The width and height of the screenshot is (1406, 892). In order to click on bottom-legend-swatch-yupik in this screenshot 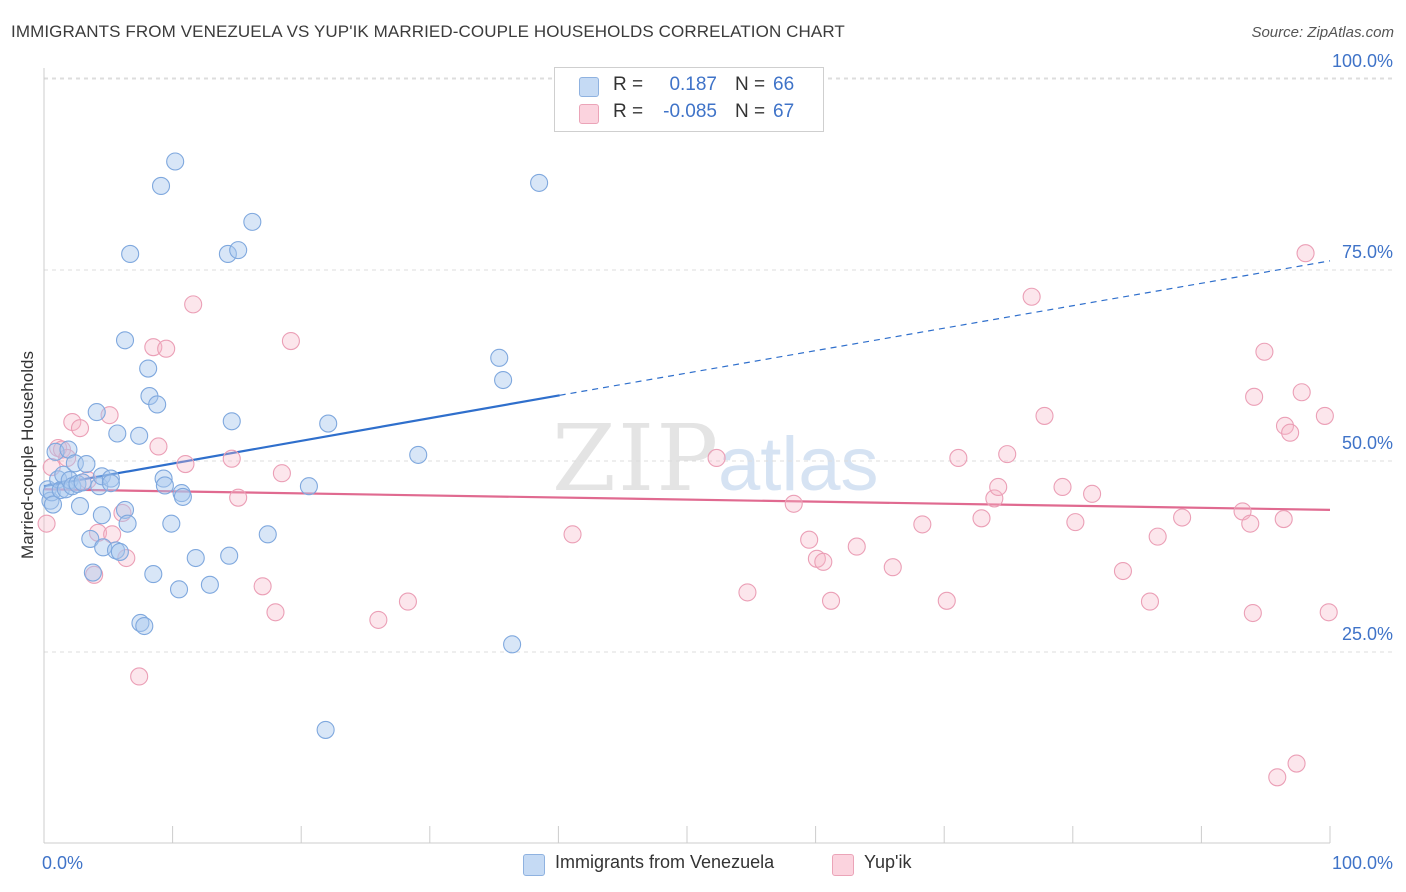, I will do `click(843, 865)`.